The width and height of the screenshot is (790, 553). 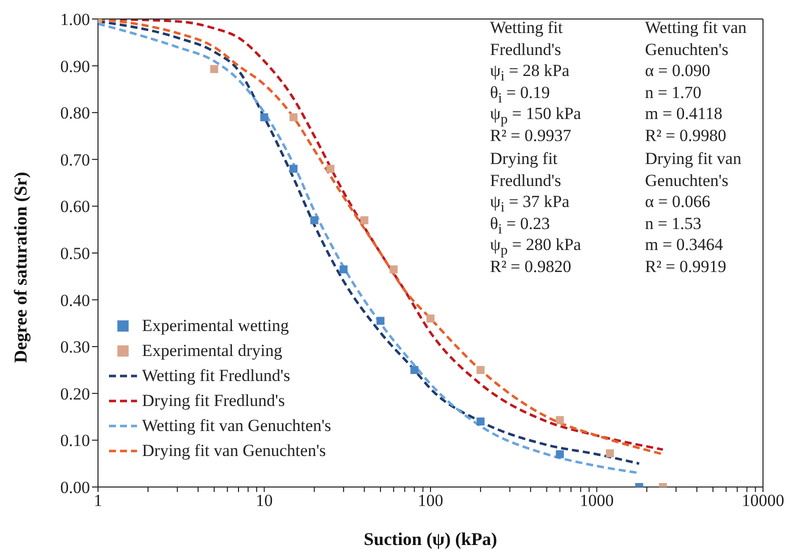 I want to click on x-tick-label: 1000, so click(x=597, y=500).